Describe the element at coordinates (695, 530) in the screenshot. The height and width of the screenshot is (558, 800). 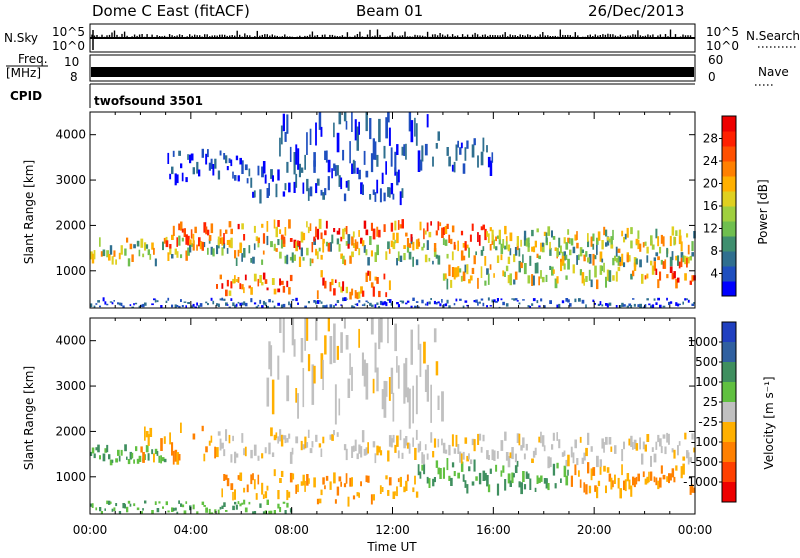
I see `time-tick-label: 00:00` at that location.